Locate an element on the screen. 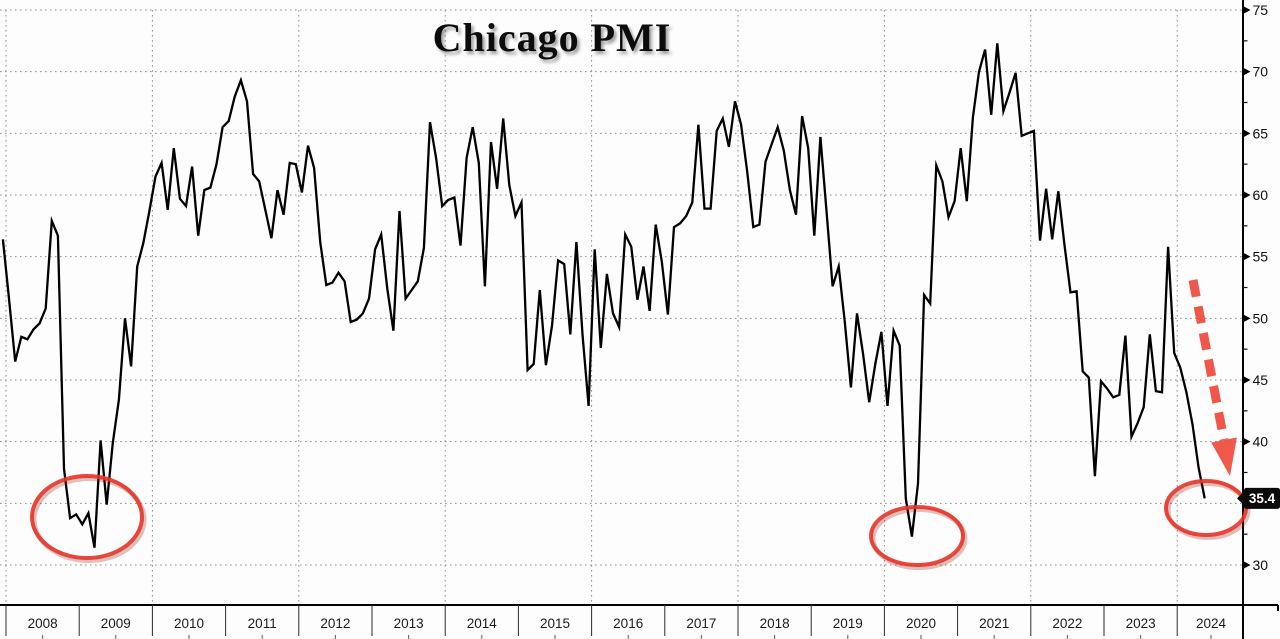  decline-arrow-head is located at coordinates (1224, 456).